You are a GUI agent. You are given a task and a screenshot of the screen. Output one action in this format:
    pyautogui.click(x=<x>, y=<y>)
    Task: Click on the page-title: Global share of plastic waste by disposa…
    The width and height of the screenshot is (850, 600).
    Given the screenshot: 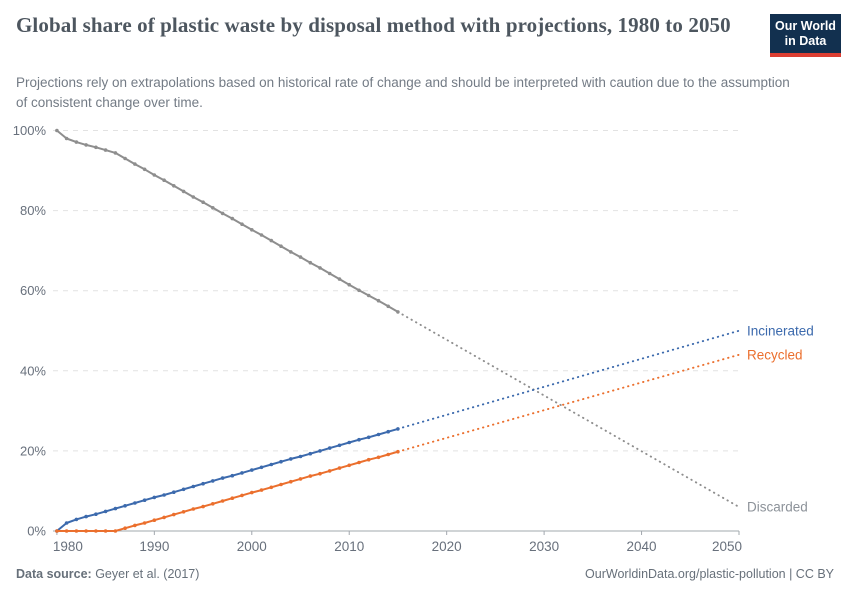 What is the action you would take?
    pyautogui.click(x=373, y=25)
    